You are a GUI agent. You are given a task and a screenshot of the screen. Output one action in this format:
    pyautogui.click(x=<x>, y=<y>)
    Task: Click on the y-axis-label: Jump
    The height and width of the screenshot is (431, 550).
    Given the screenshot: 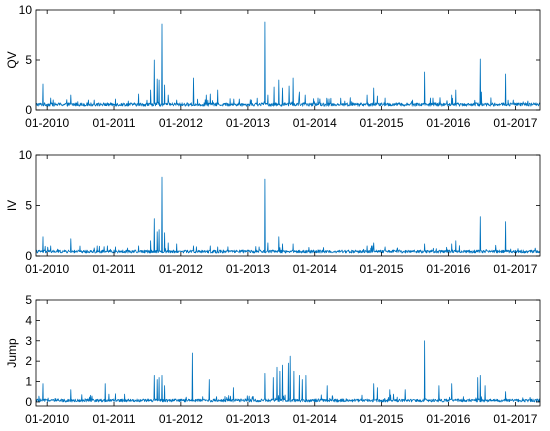 What is the action you would take?
    pyautogui.click(x=12, y=353)
    